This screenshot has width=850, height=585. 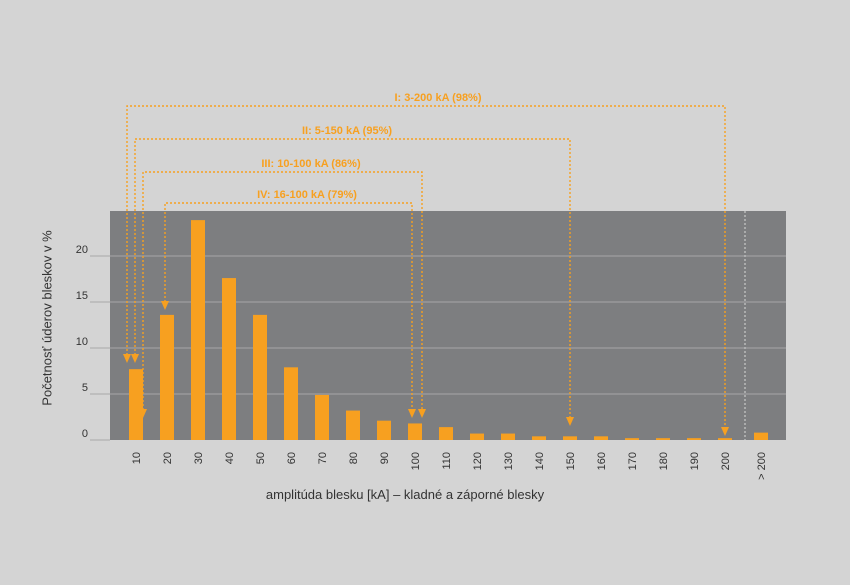 I want to click on x-tick-label: 10, so click(x=137, y=458).